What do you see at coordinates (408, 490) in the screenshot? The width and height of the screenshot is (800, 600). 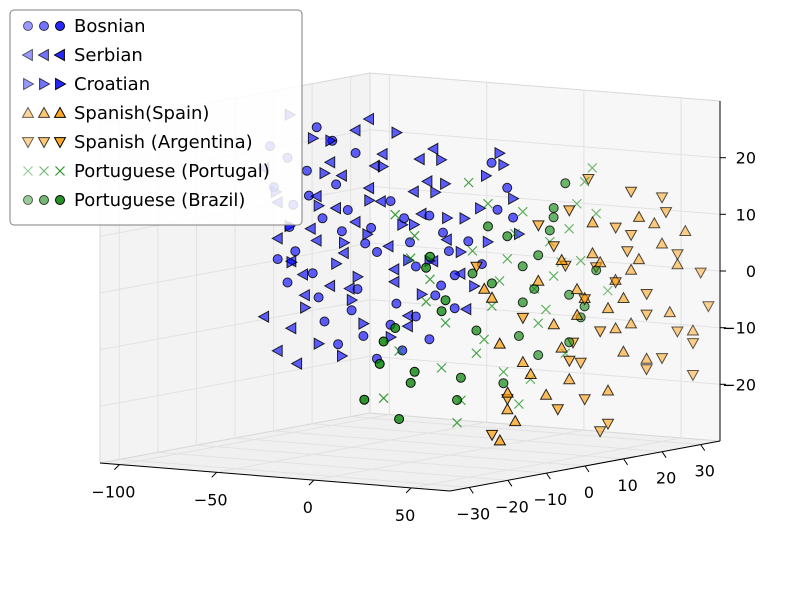 I see `x-tick-mark` at bounding box center [408, 490].